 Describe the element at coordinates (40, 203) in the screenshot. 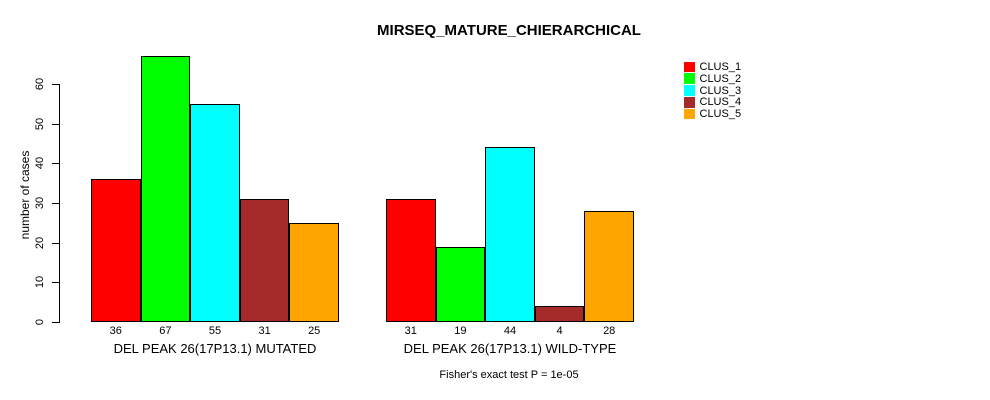

I see `y-tick-label: 30` at that location.